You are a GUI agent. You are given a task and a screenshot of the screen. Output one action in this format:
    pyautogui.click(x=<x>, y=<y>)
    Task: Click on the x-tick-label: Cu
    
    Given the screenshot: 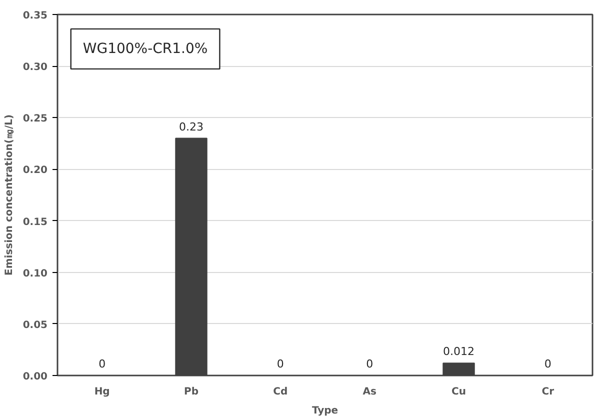 What is the action you would take?
    pyautogui.click(x=459, y=392)
    